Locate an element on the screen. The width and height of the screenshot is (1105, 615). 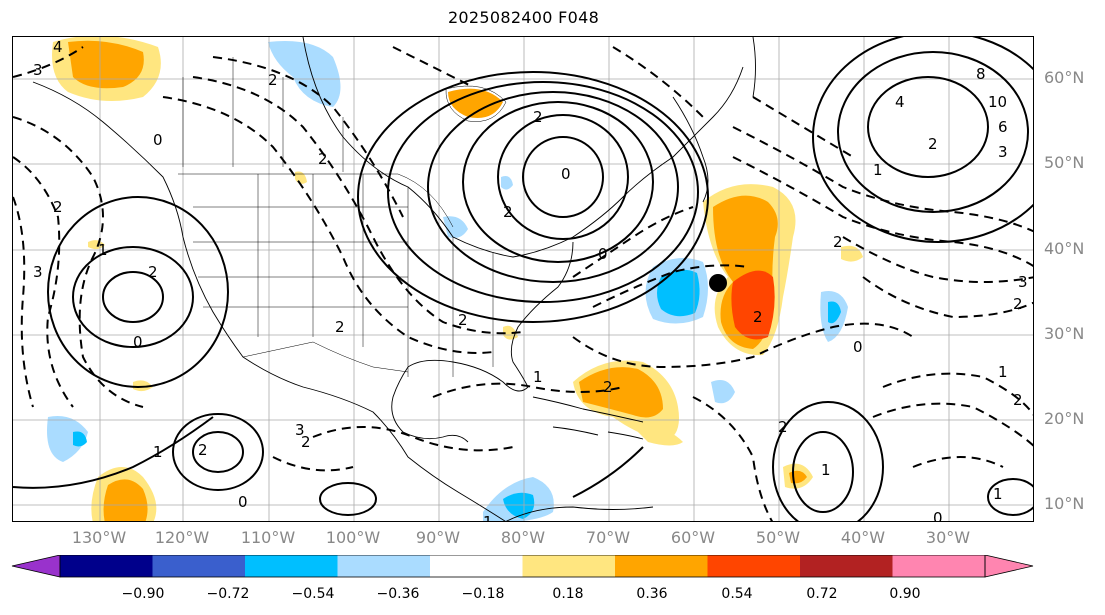
lon-label: 130°W is located at coordinates (99, 537).